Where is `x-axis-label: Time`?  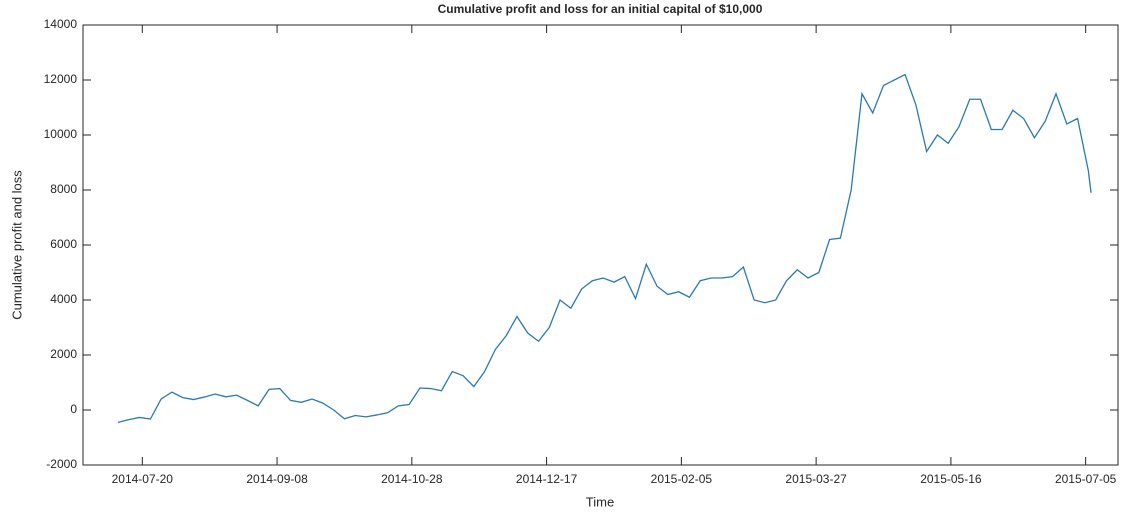 x-axis-label: Time is located at coordinates (600, 501).